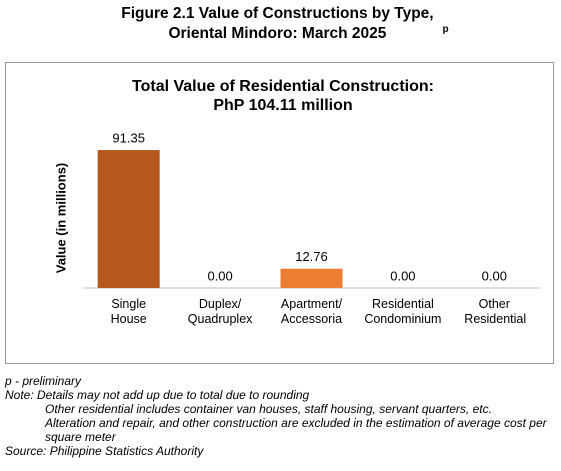  I want to click on x-tick-label: Residential Condominium, so click(403, 311).